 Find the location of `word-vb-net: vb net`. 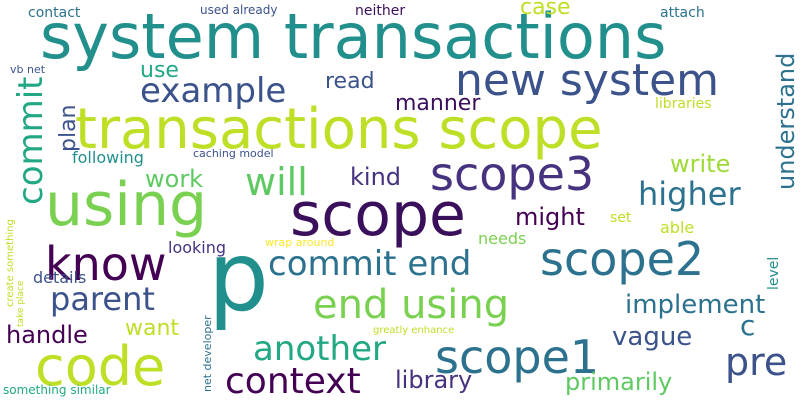

word-vb-net: vb net is located at coordinates (28, 69).